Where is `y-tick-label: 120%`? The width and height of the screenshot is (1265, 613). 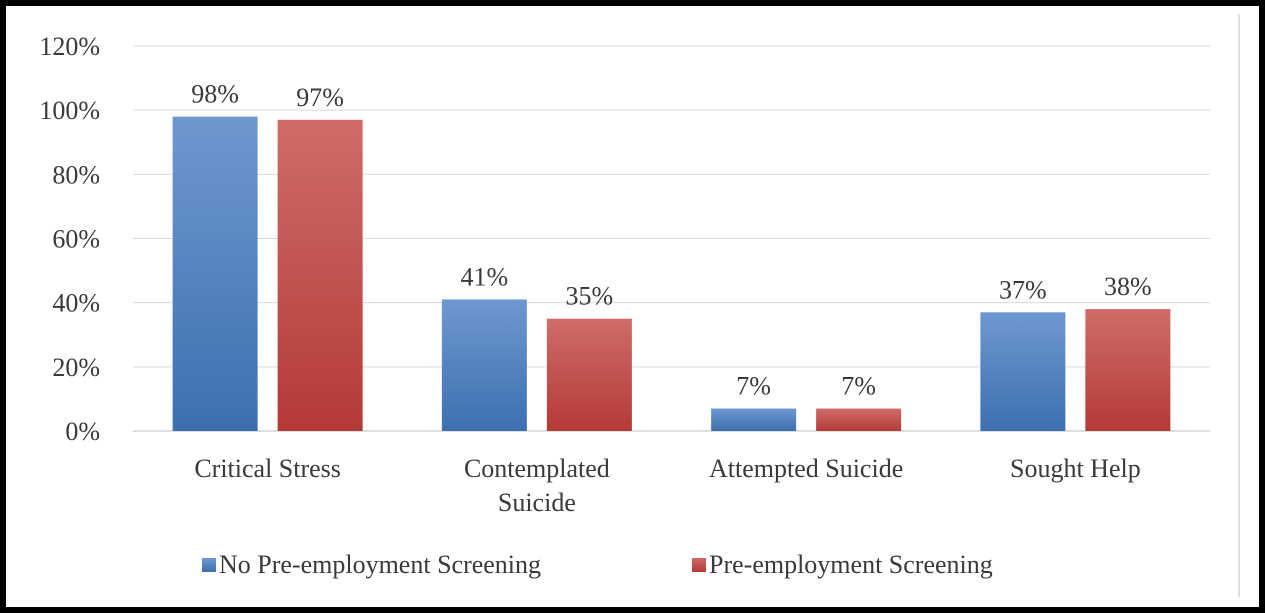
y-tick-label: 120% is located at coordinates (69, 46).